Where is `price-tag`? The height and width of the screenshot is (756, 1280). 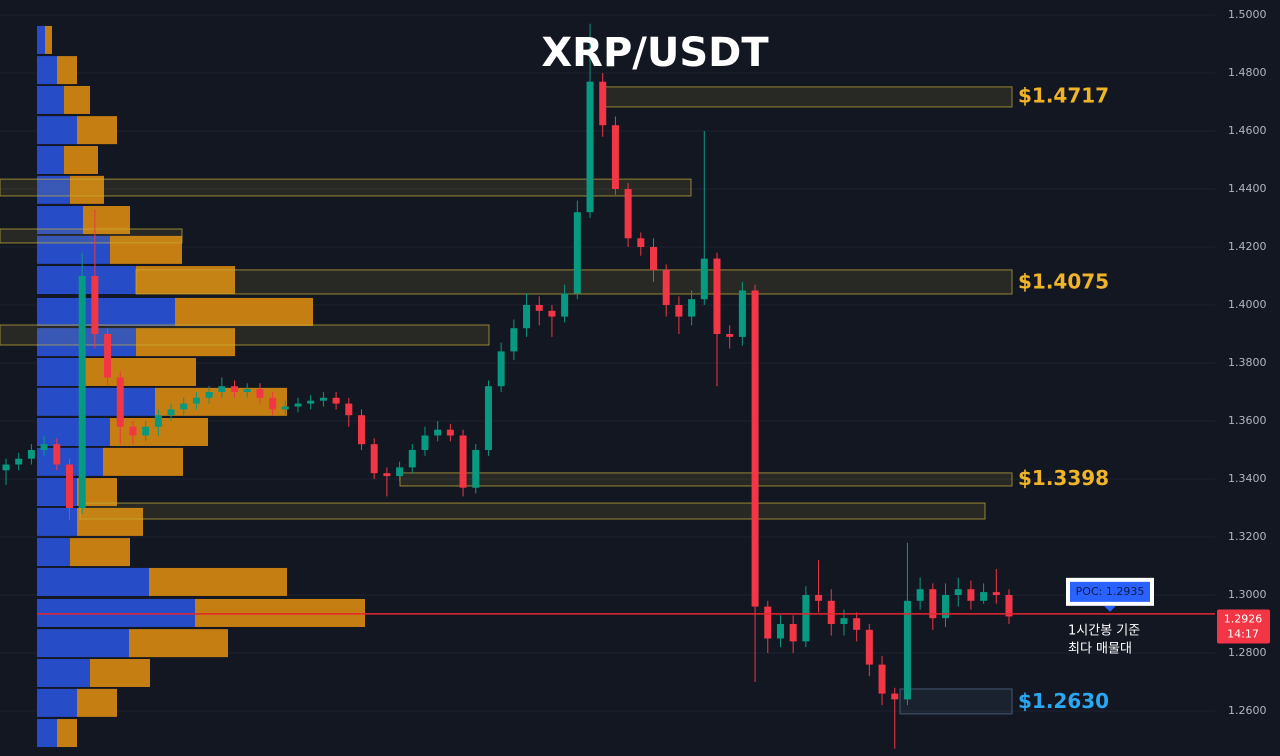 price-tag is located at coordinates (1243, 626).